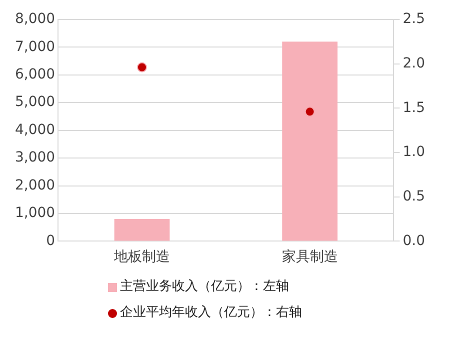 This screenshot has width=454, height=342. What do you see at coordinates (413, 108) in the screenshot?
I see `y2-tick-label: 1.5` at bounding box center [413, 108].